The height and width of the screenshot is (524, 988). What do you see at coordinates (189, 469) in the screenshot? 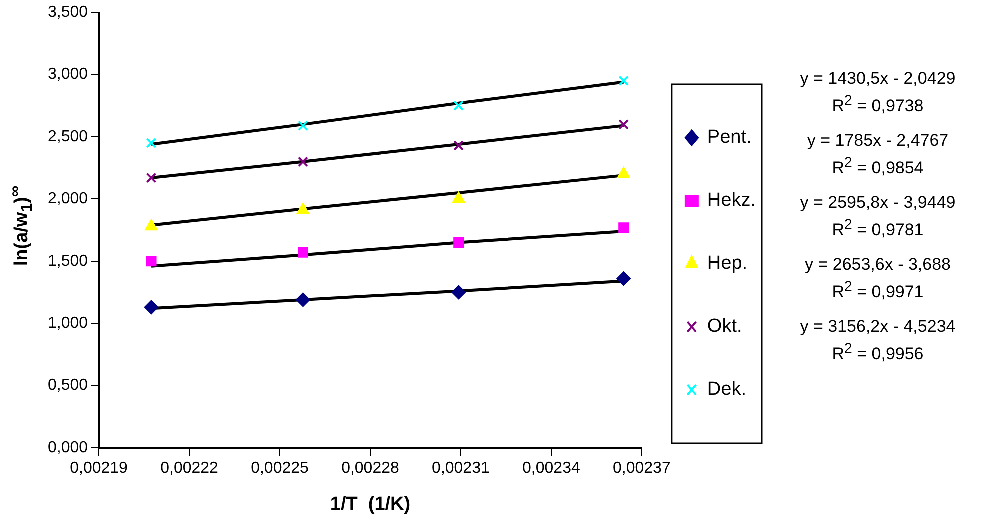
I see `x-tick-label: 0,00222` at bounding box center [189, 469].